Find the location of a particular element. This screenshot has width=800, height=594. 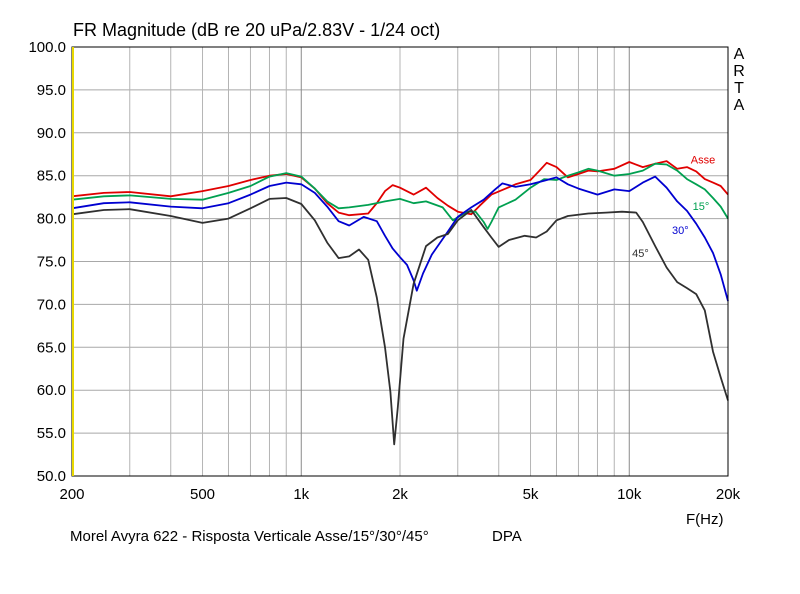

arta-watermark: A R T A is located at coordinates (739, 80).